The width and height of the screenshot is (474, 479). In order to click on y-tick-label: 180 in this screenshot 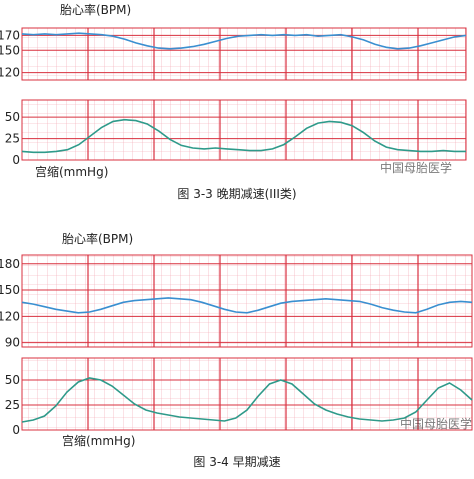, I will do `click(10, 264)`.